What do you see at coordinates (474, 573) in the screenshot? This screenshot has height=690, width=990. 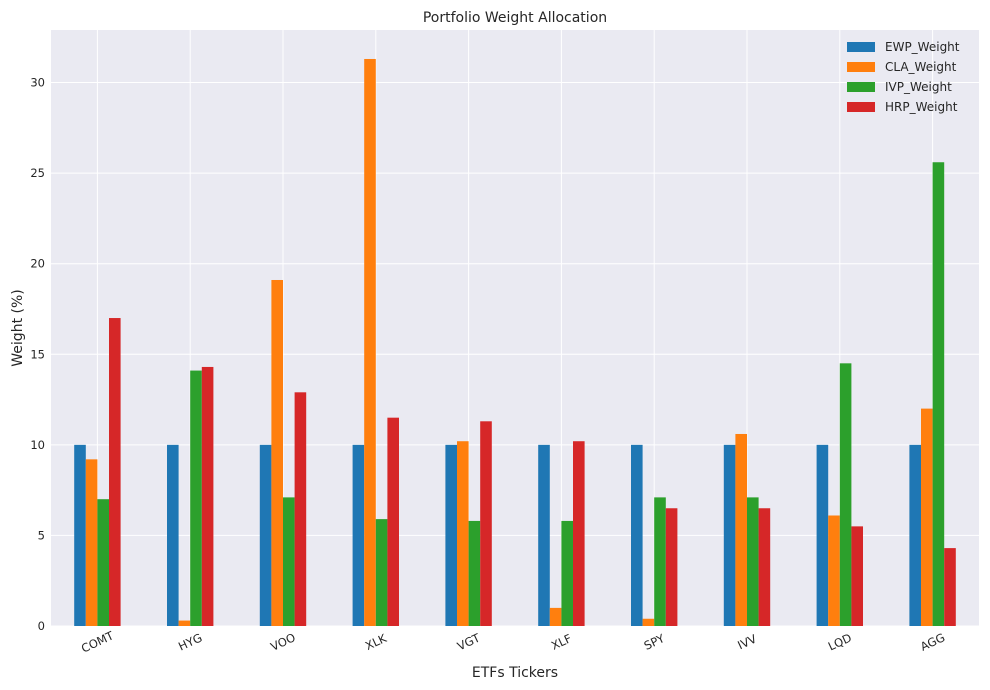 I see `bar-ivp-weight-vgt` at bounding box center [474, 573].